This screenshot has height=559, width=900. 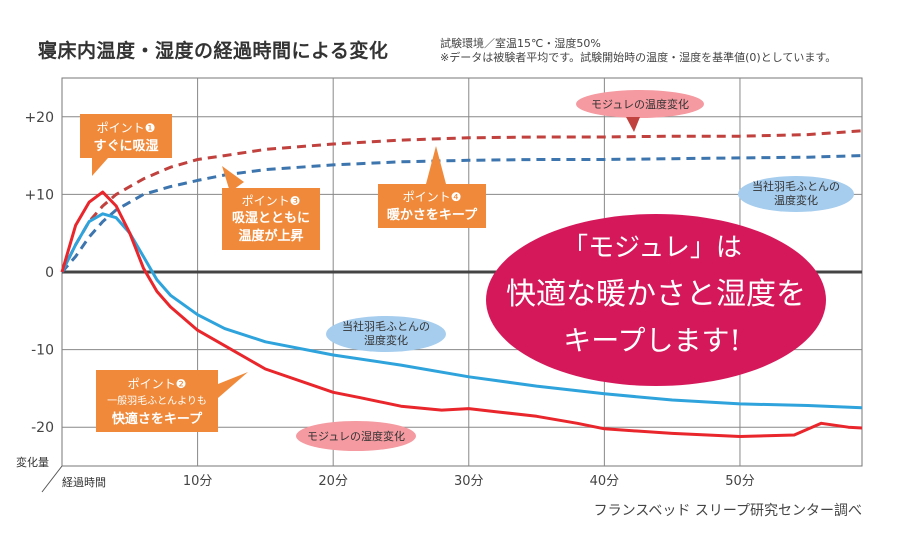 I want to click on x-tick-label: 10分, so click(x=198, y=481).